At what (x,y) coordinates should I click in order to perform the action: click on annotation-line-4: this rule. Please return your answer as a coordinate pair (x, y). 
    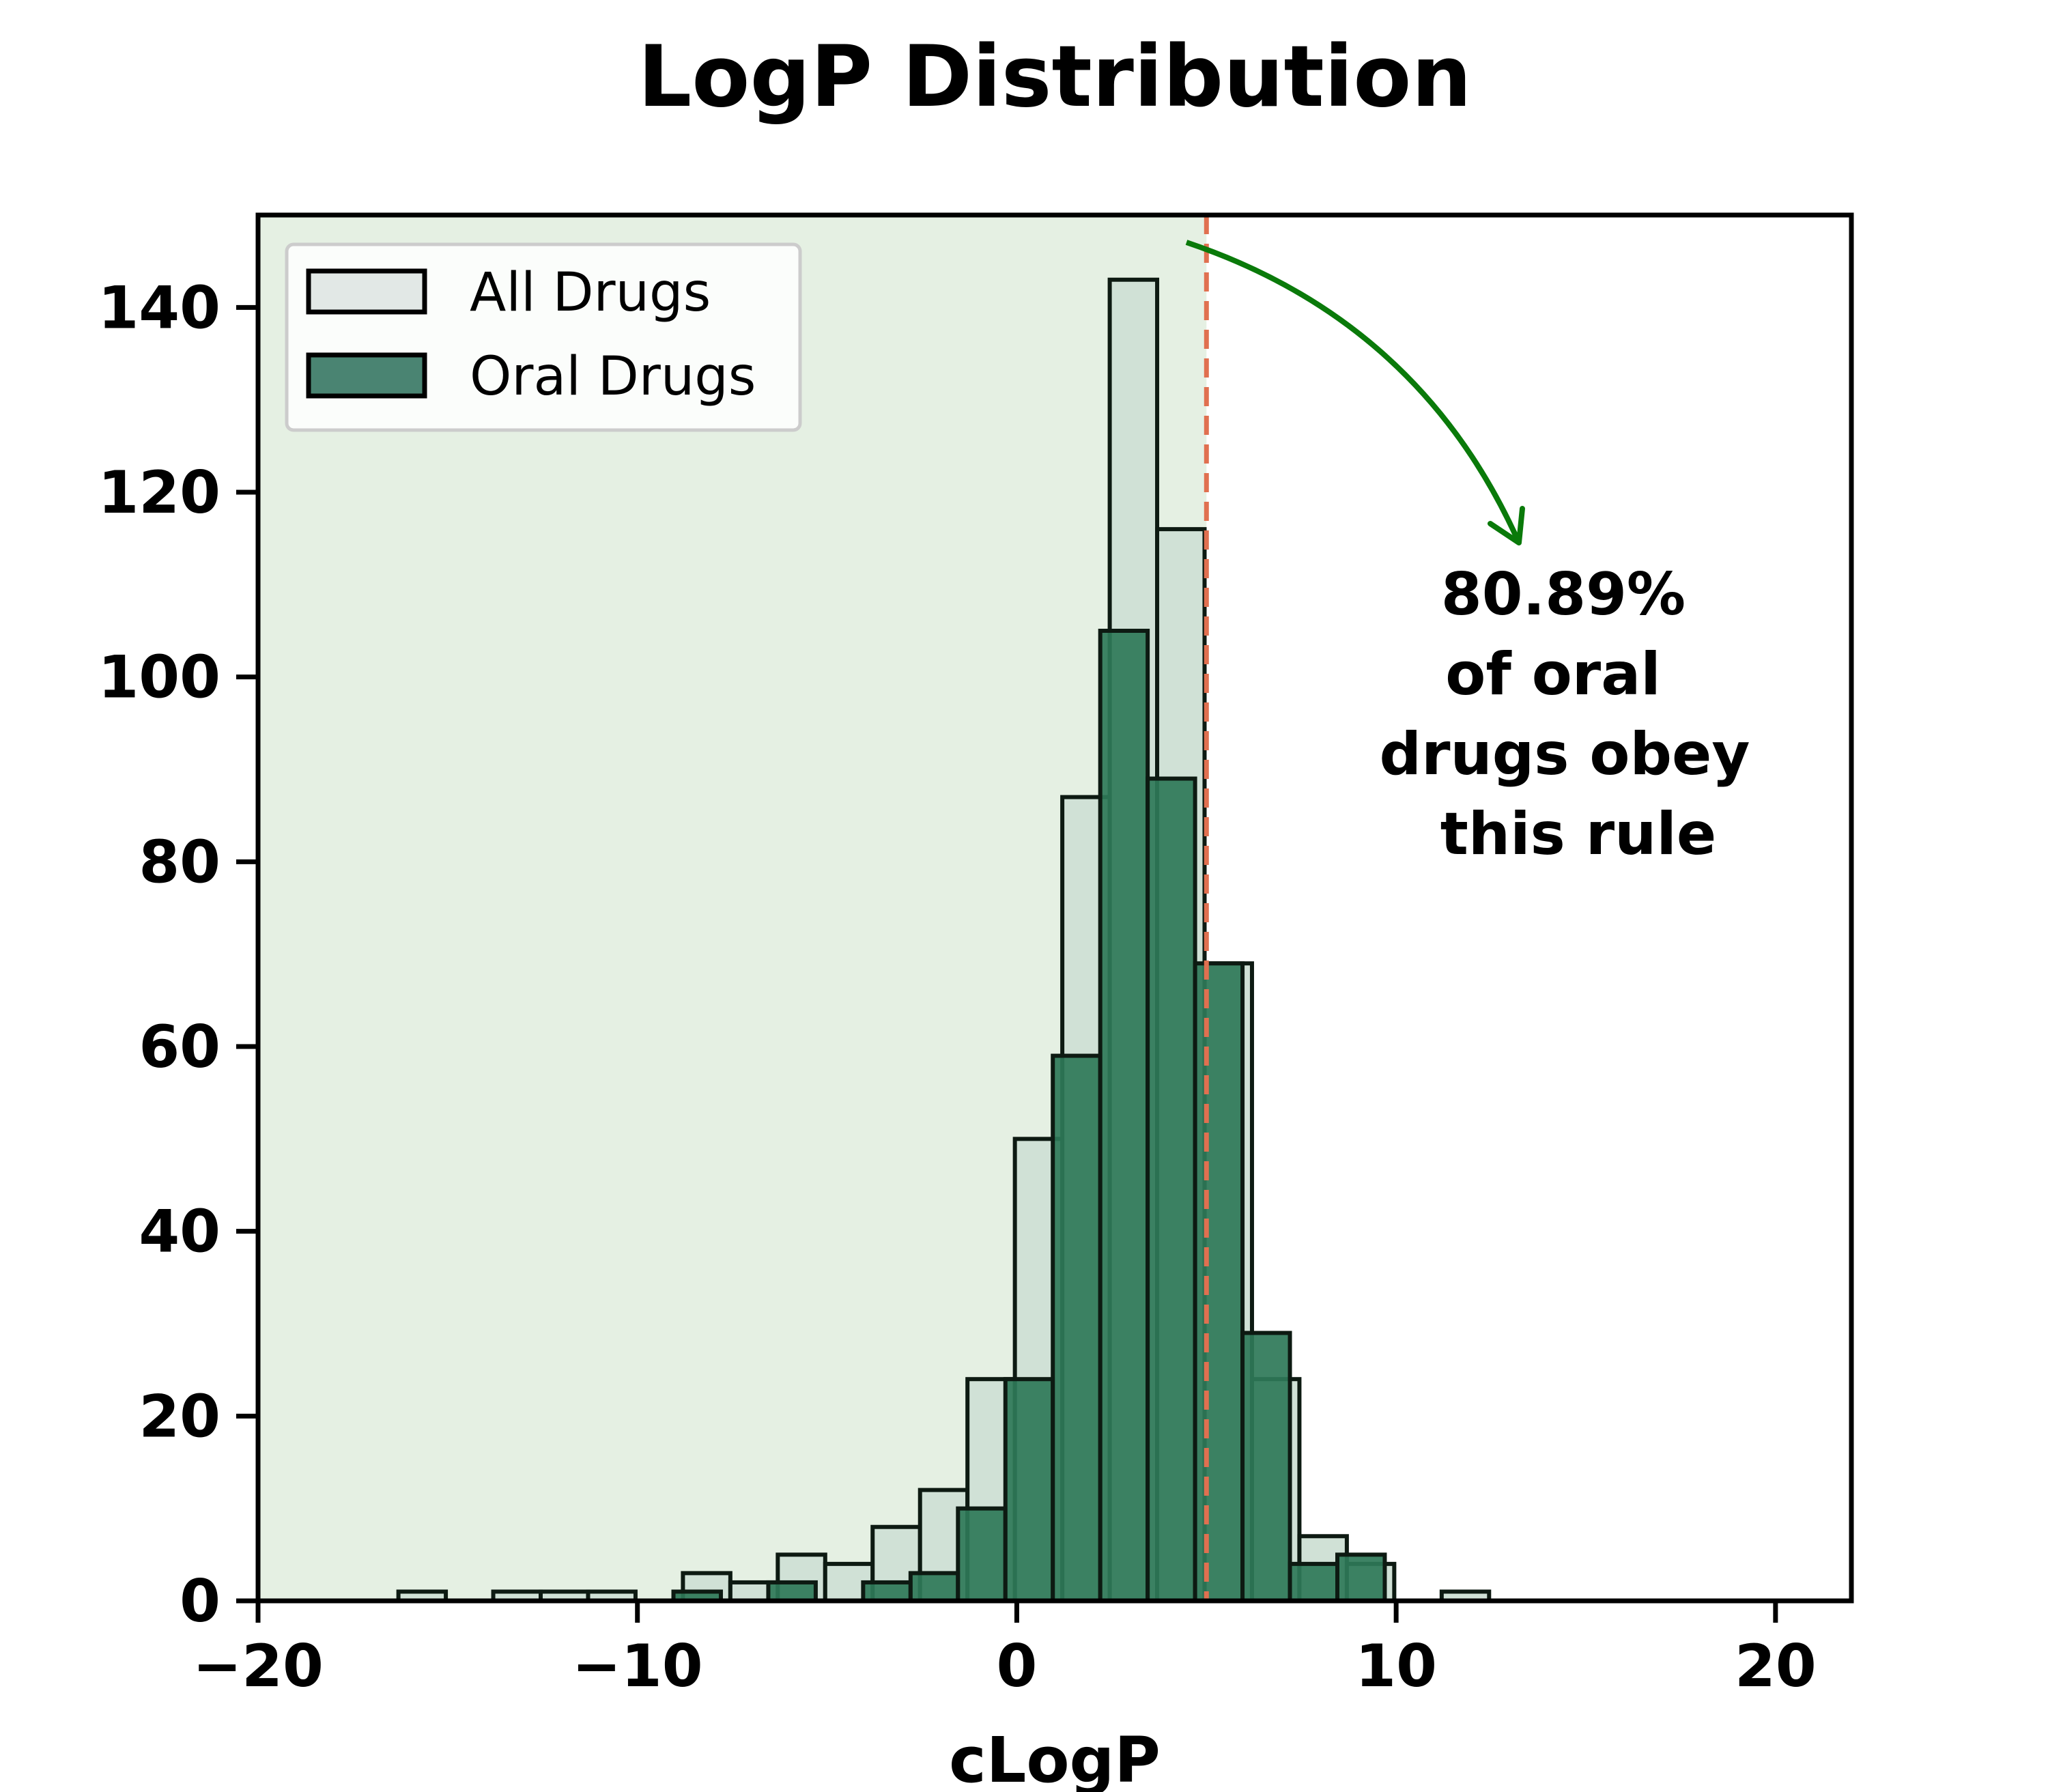
    Looking at the image, I should click on (1578, 834).